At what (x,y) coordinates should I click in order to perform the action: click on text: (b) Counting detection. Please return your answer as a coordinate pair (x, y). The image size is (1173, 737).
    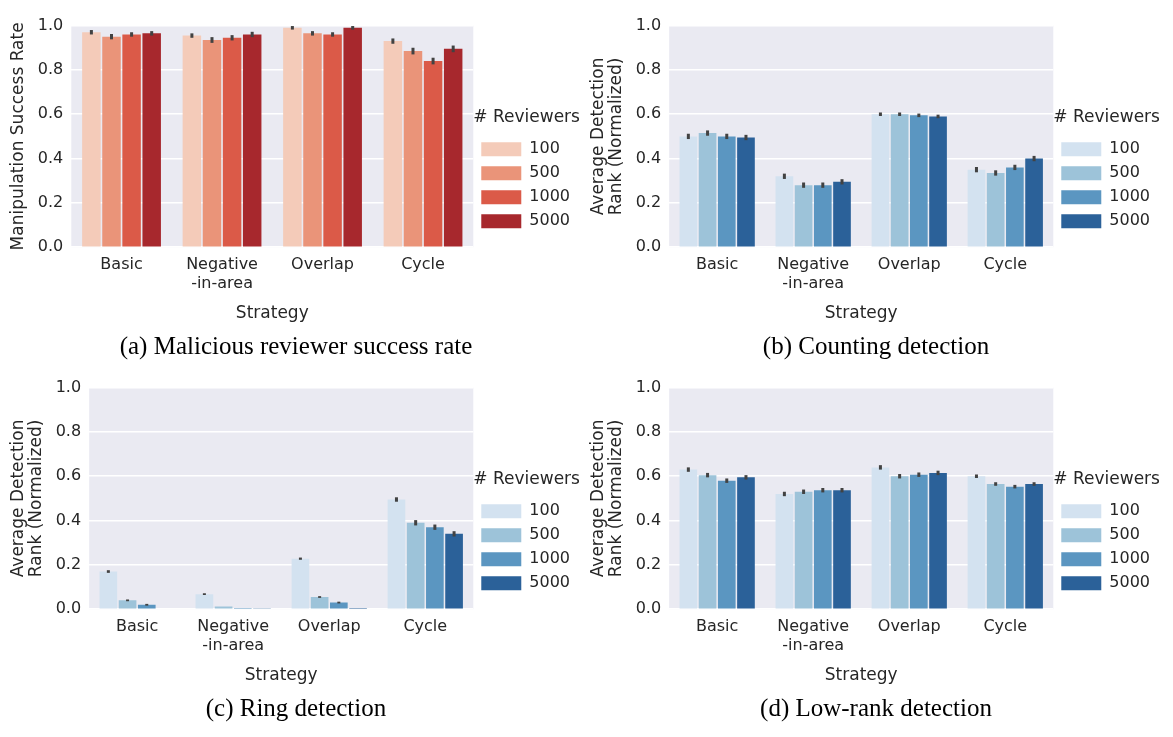
    Looking at the image, I should click on (876, 346).